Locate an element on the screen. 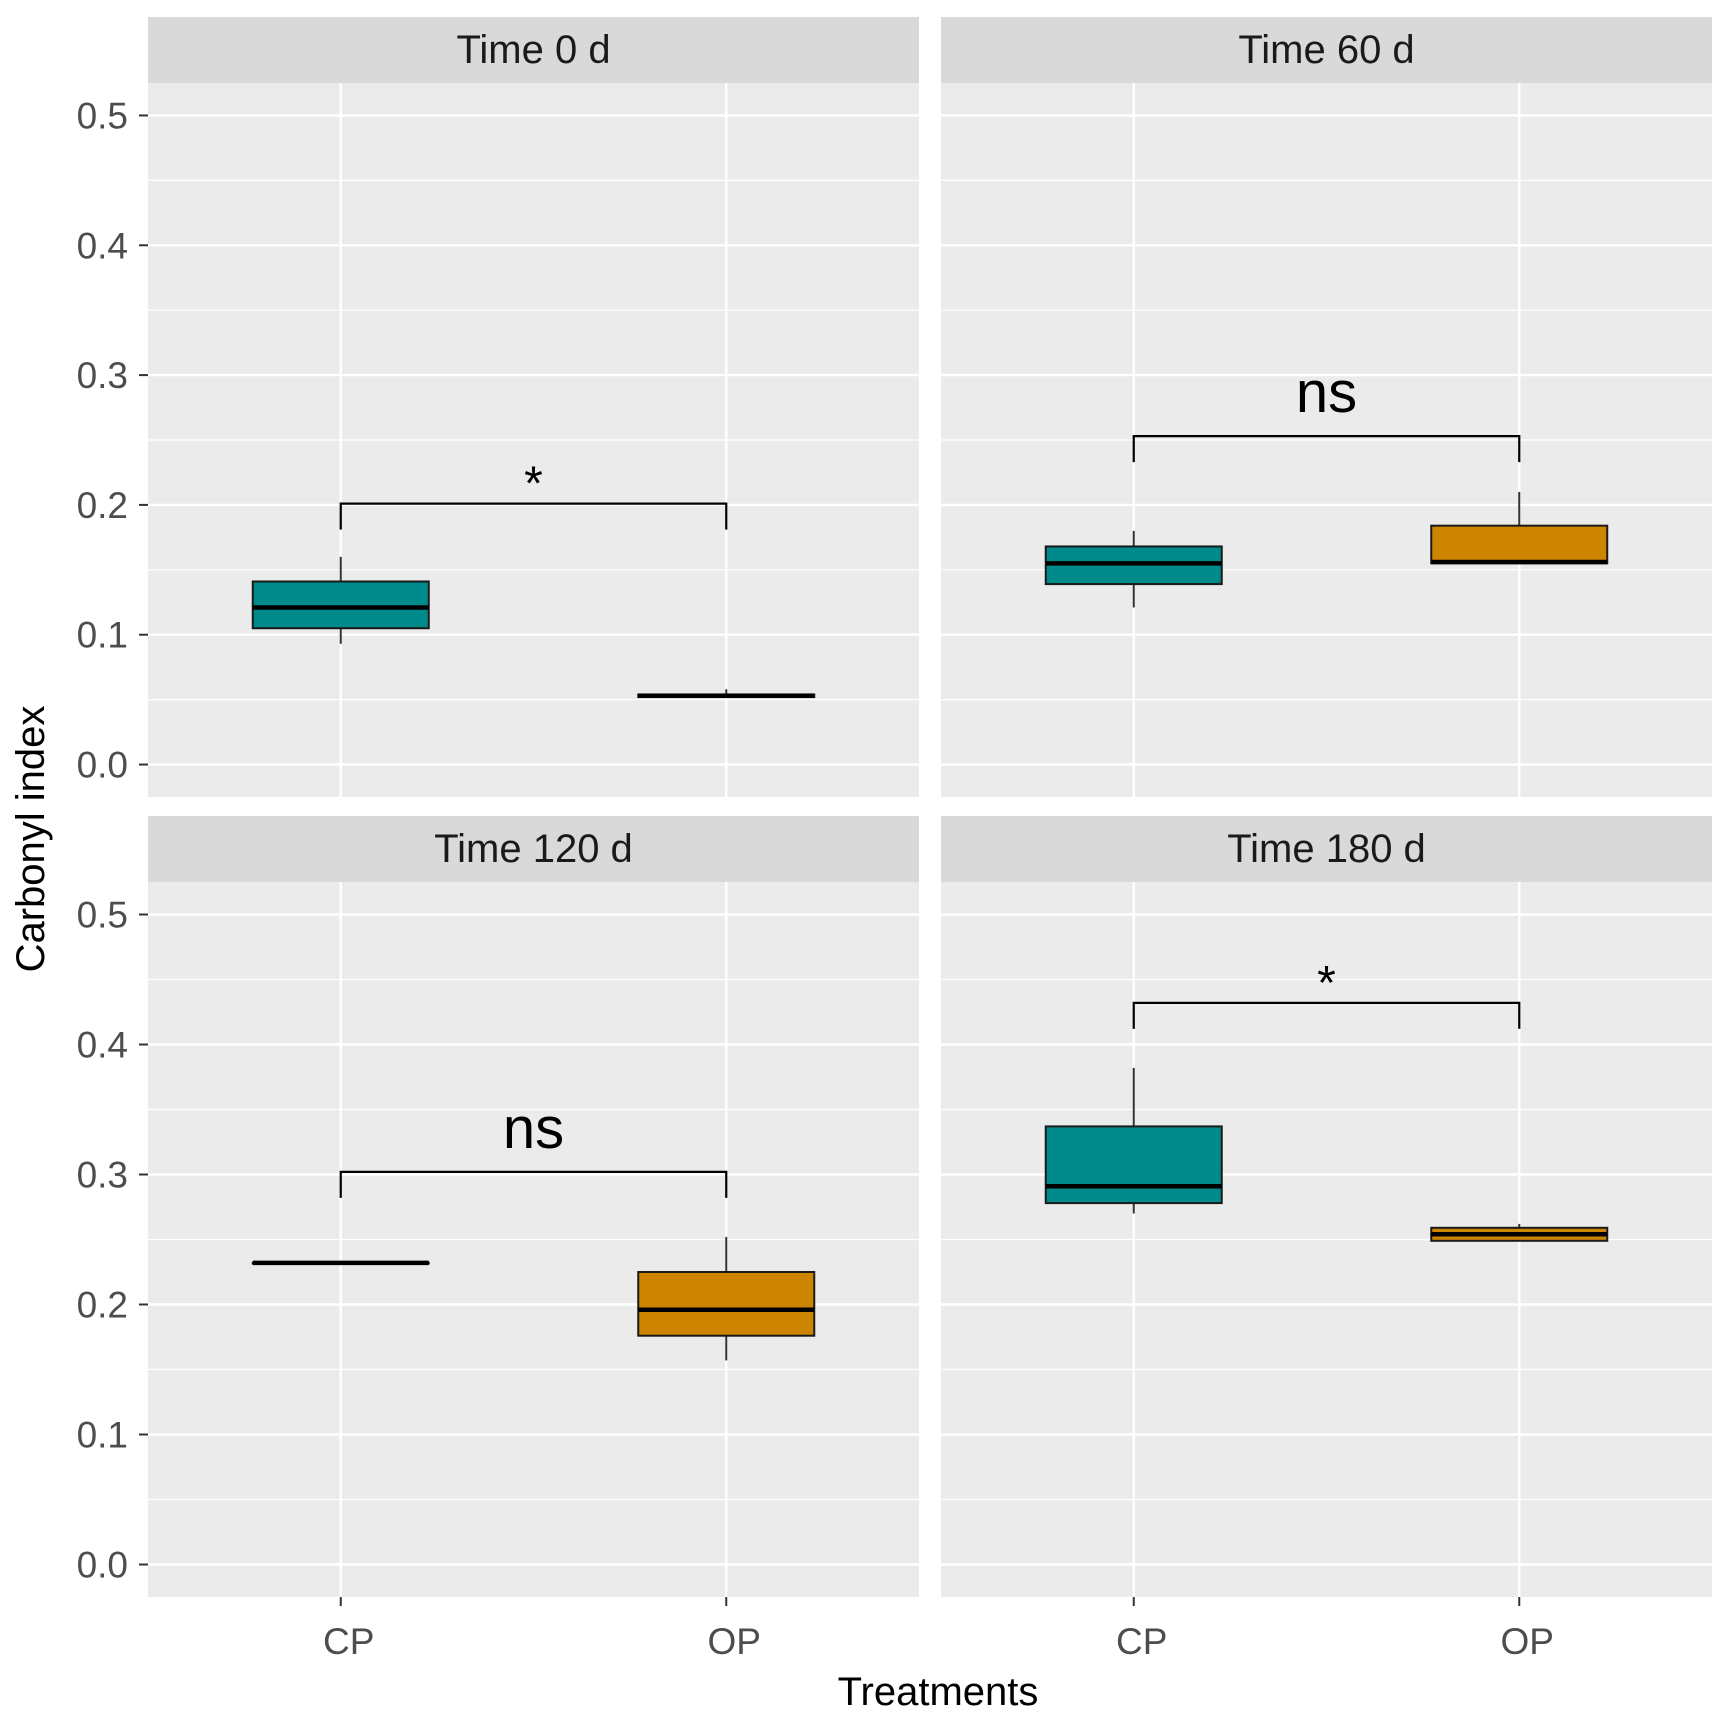  panel-title: Time 180 d is located at coordinates (1326, 849).